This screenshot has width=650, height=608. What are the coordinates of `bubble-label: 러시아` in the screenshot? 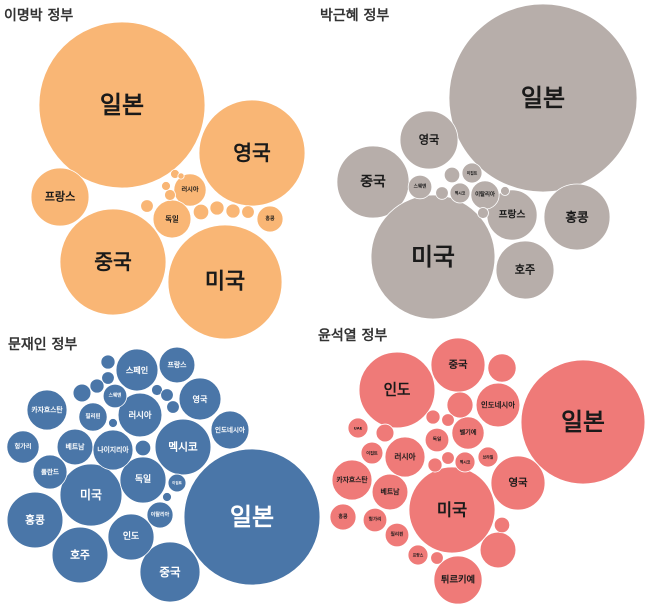 It's located at (405, 457).